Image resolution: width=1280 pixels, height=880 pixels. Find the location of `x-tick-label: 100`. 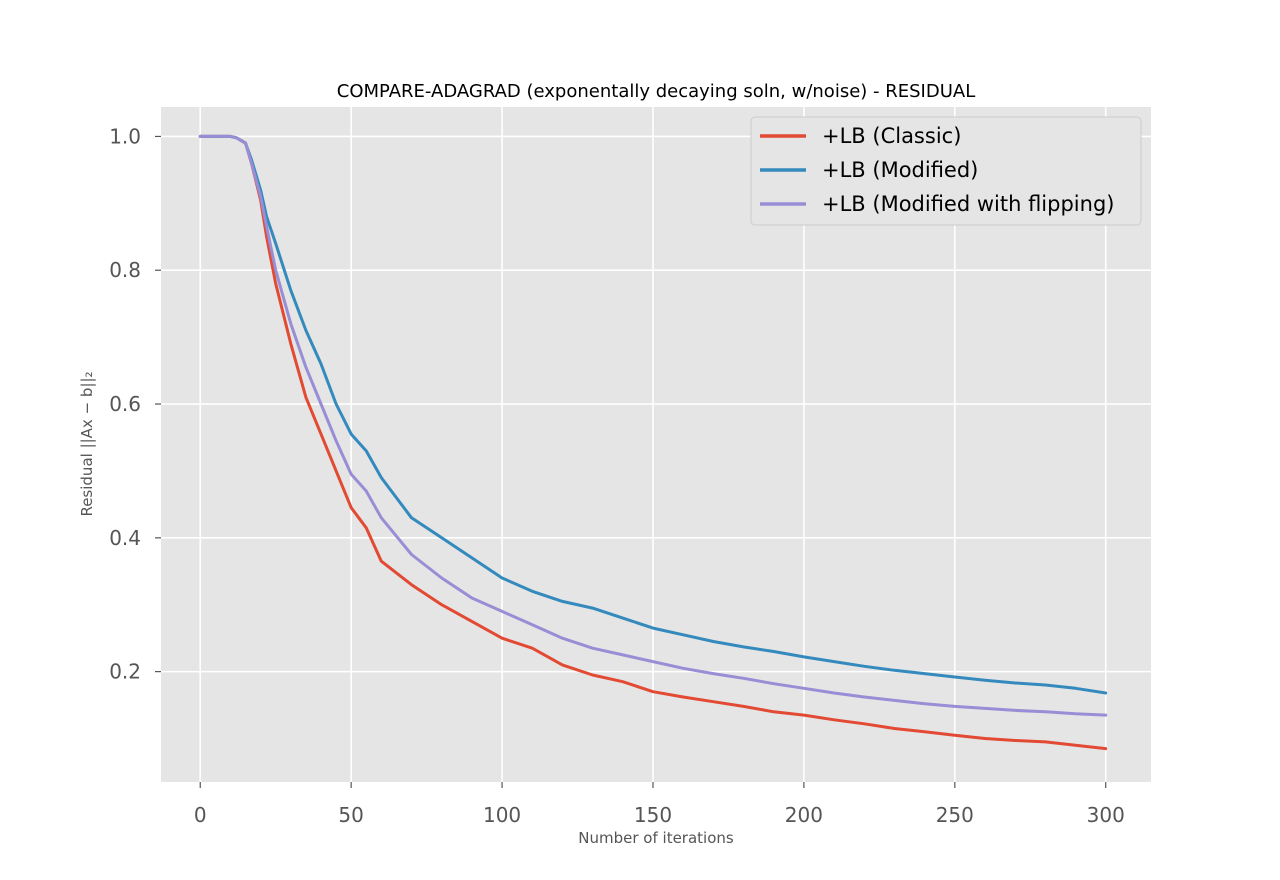

x-tick-label: 100 is located at coordinates (502, 815).